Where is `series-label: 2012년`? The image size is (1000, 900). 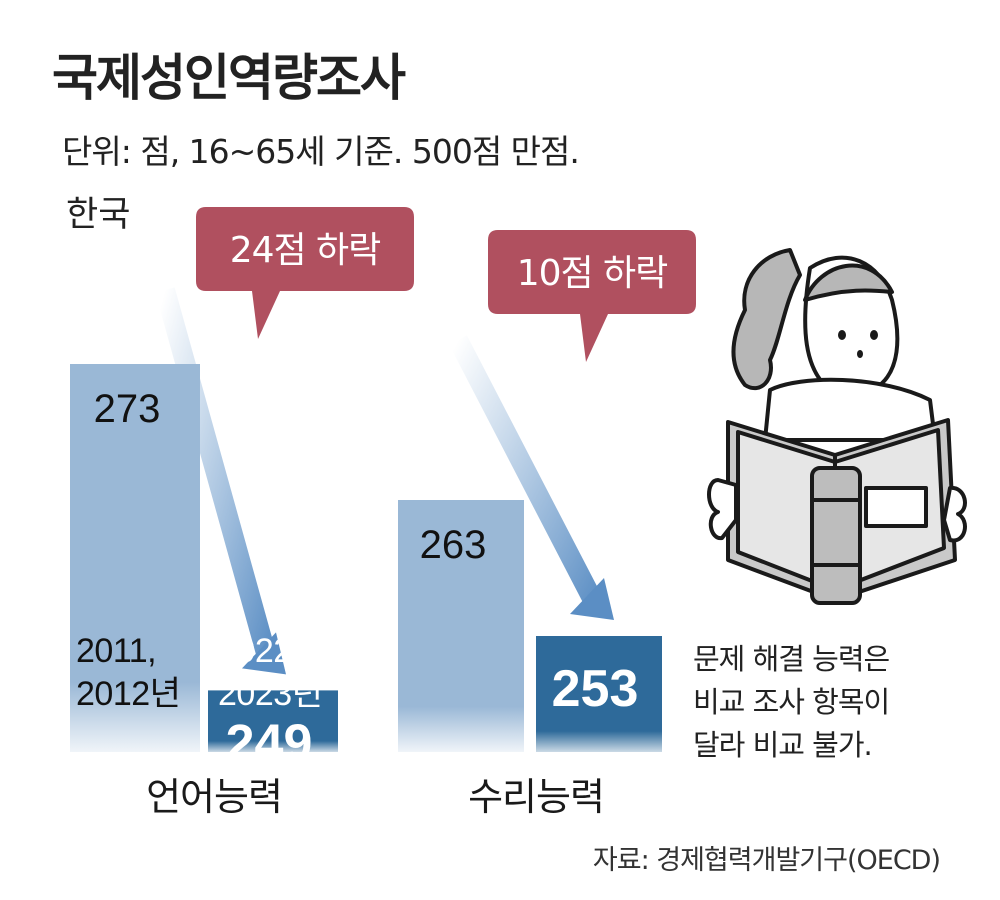 series-label: 2012년 is located at coordinates (128, 694).